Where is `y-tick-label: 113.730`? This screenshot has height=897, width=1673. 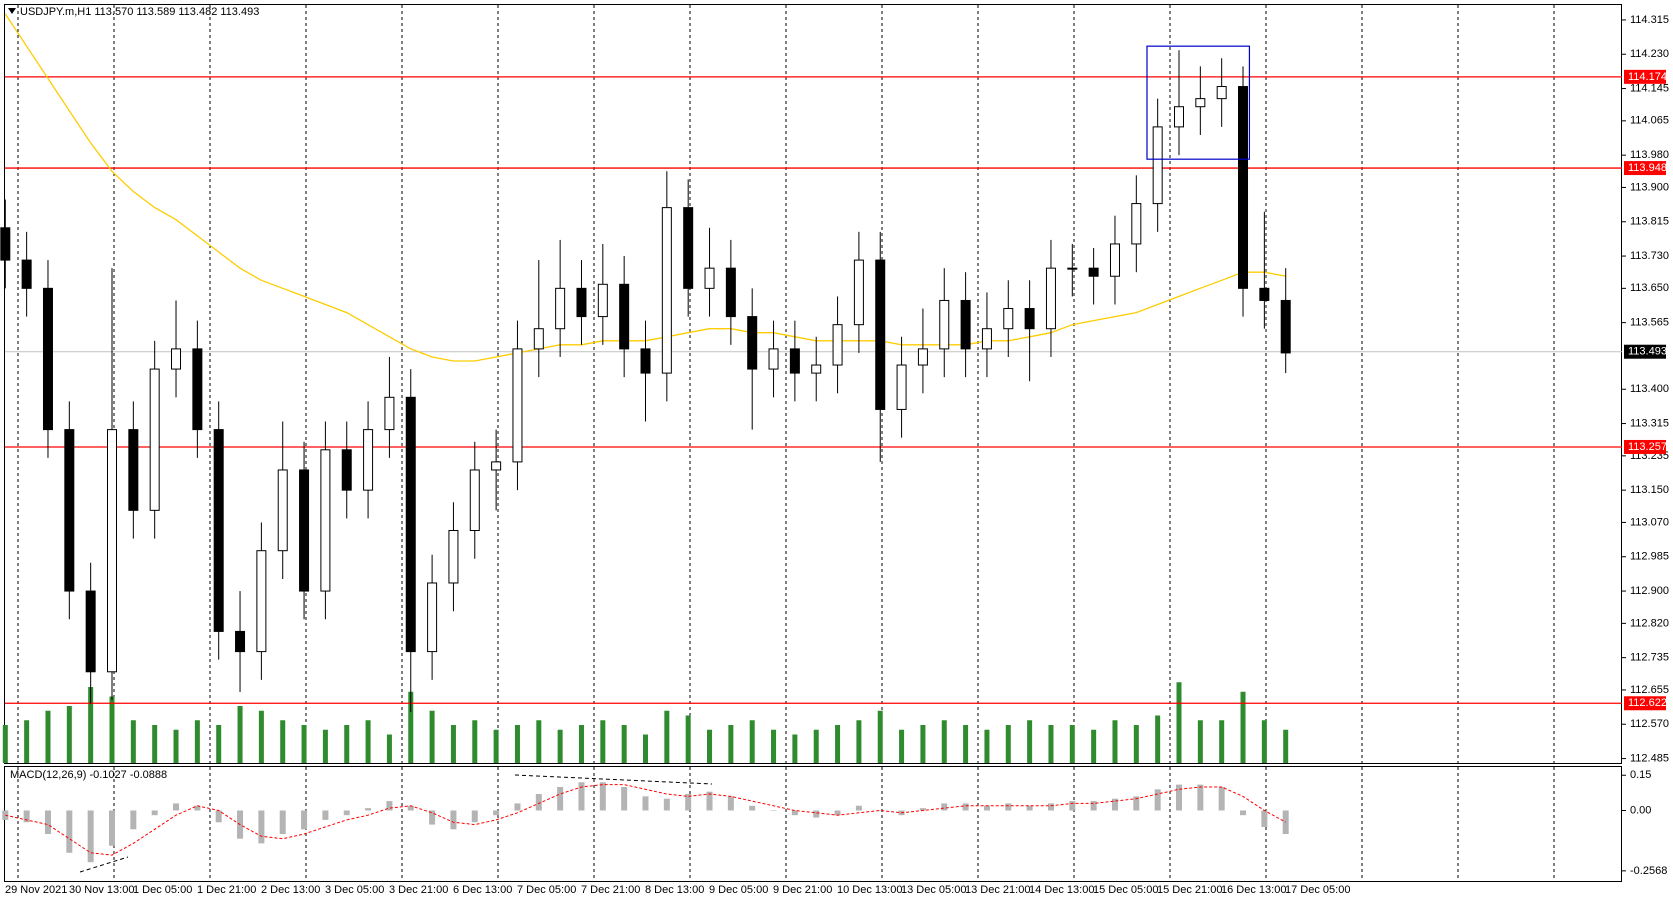 y-tick-label: 113.730 is located at coordinates (1649, 256).